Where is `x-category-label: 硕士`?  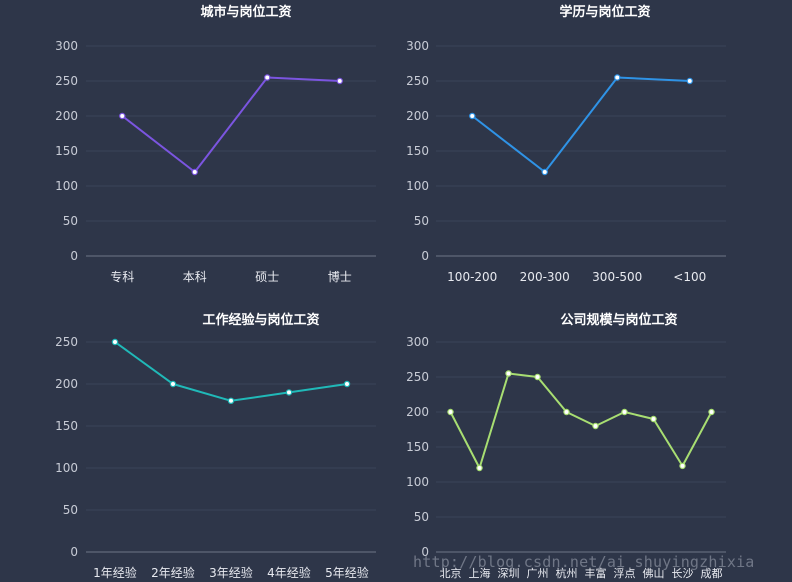
x-category-label: 硕士 is located at coordinates (267, 277).